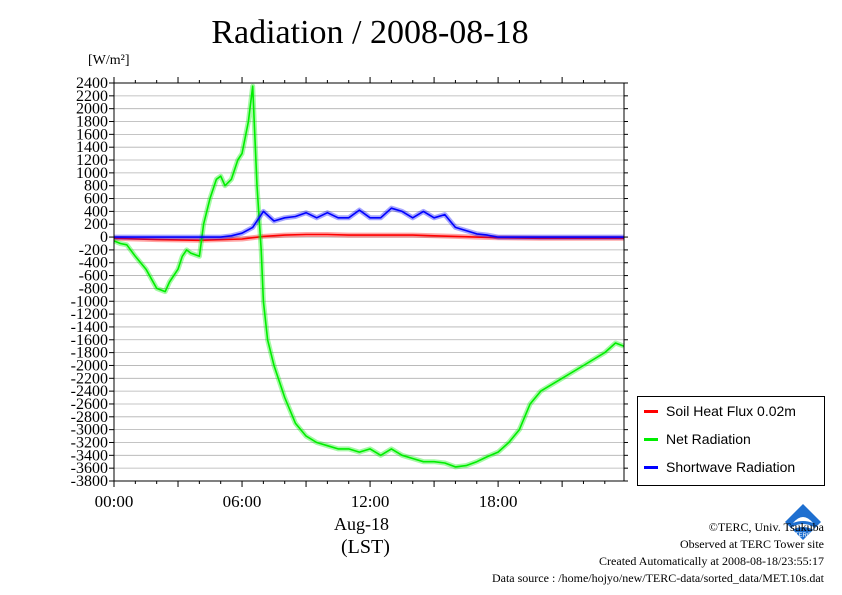 This screenshot has width=842, height=595. I want to click on y-tick-label: -2400, so click(89, 391).